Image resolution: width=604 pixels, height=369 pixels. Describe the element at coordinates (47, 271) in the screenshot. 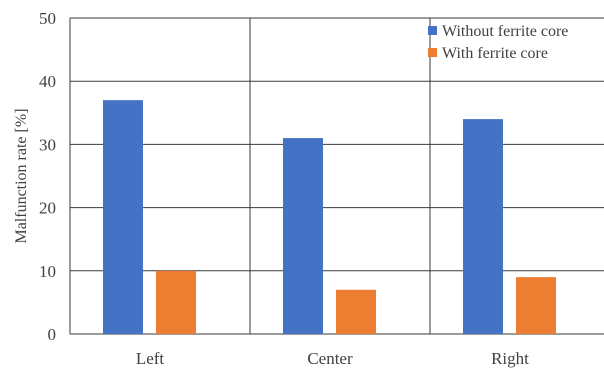

I see `y-tick-label-10: 10` at that location.